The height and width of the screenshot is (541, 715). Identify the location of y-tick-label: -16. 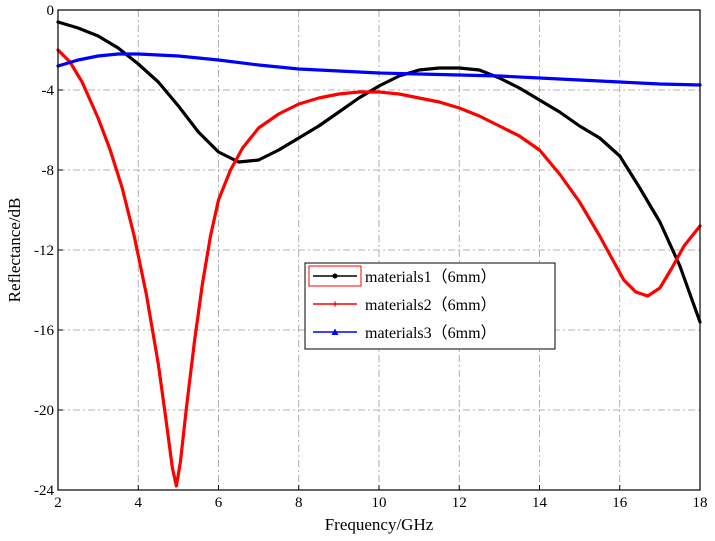
(44, 331).